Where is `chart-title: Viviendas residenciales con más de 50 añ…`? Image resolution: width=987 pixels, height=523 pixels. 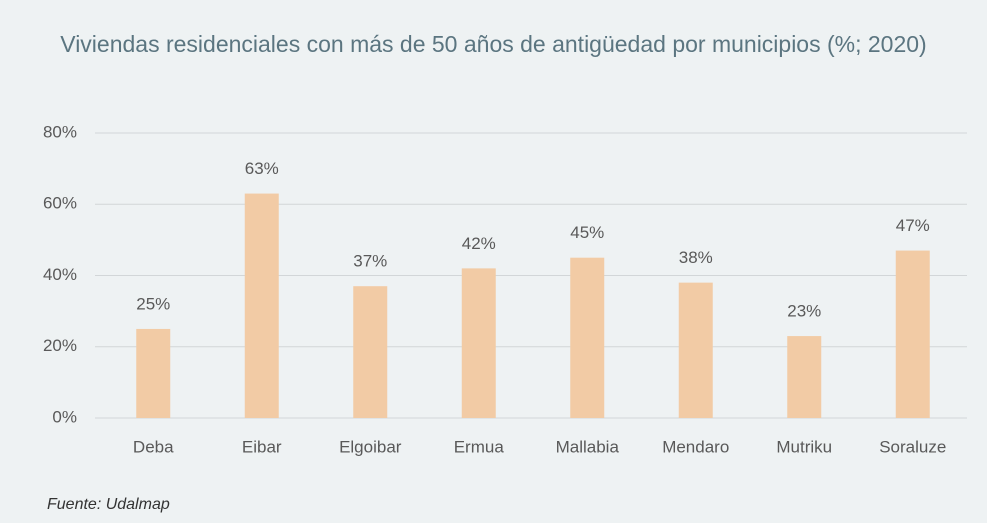
chart-title: Viviendas residenciales con más de 50 añ… is located at coordinates (493, 44).